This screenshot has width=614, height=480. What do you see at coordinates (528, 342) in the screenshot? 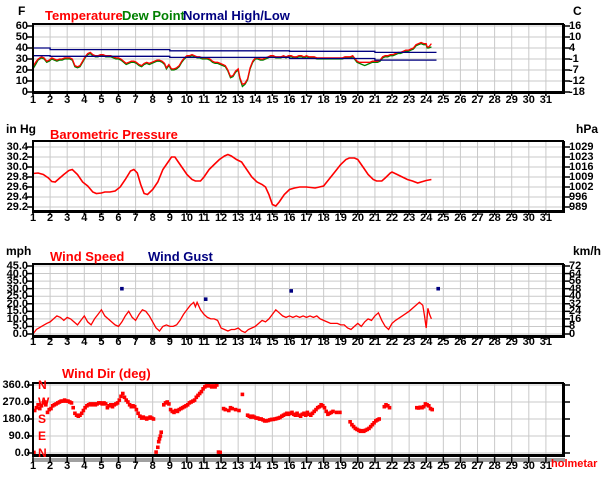
I see `x-axis-tick-label: 30` at bounding box center [528, 342].